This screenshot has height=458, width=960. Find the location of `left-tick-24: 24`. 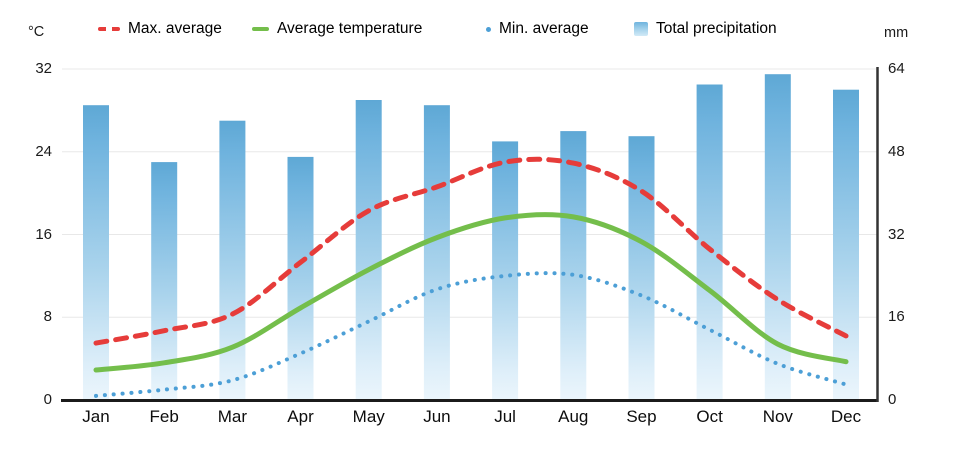

left-tick-24: 24 is located at coordinates (43, 151).